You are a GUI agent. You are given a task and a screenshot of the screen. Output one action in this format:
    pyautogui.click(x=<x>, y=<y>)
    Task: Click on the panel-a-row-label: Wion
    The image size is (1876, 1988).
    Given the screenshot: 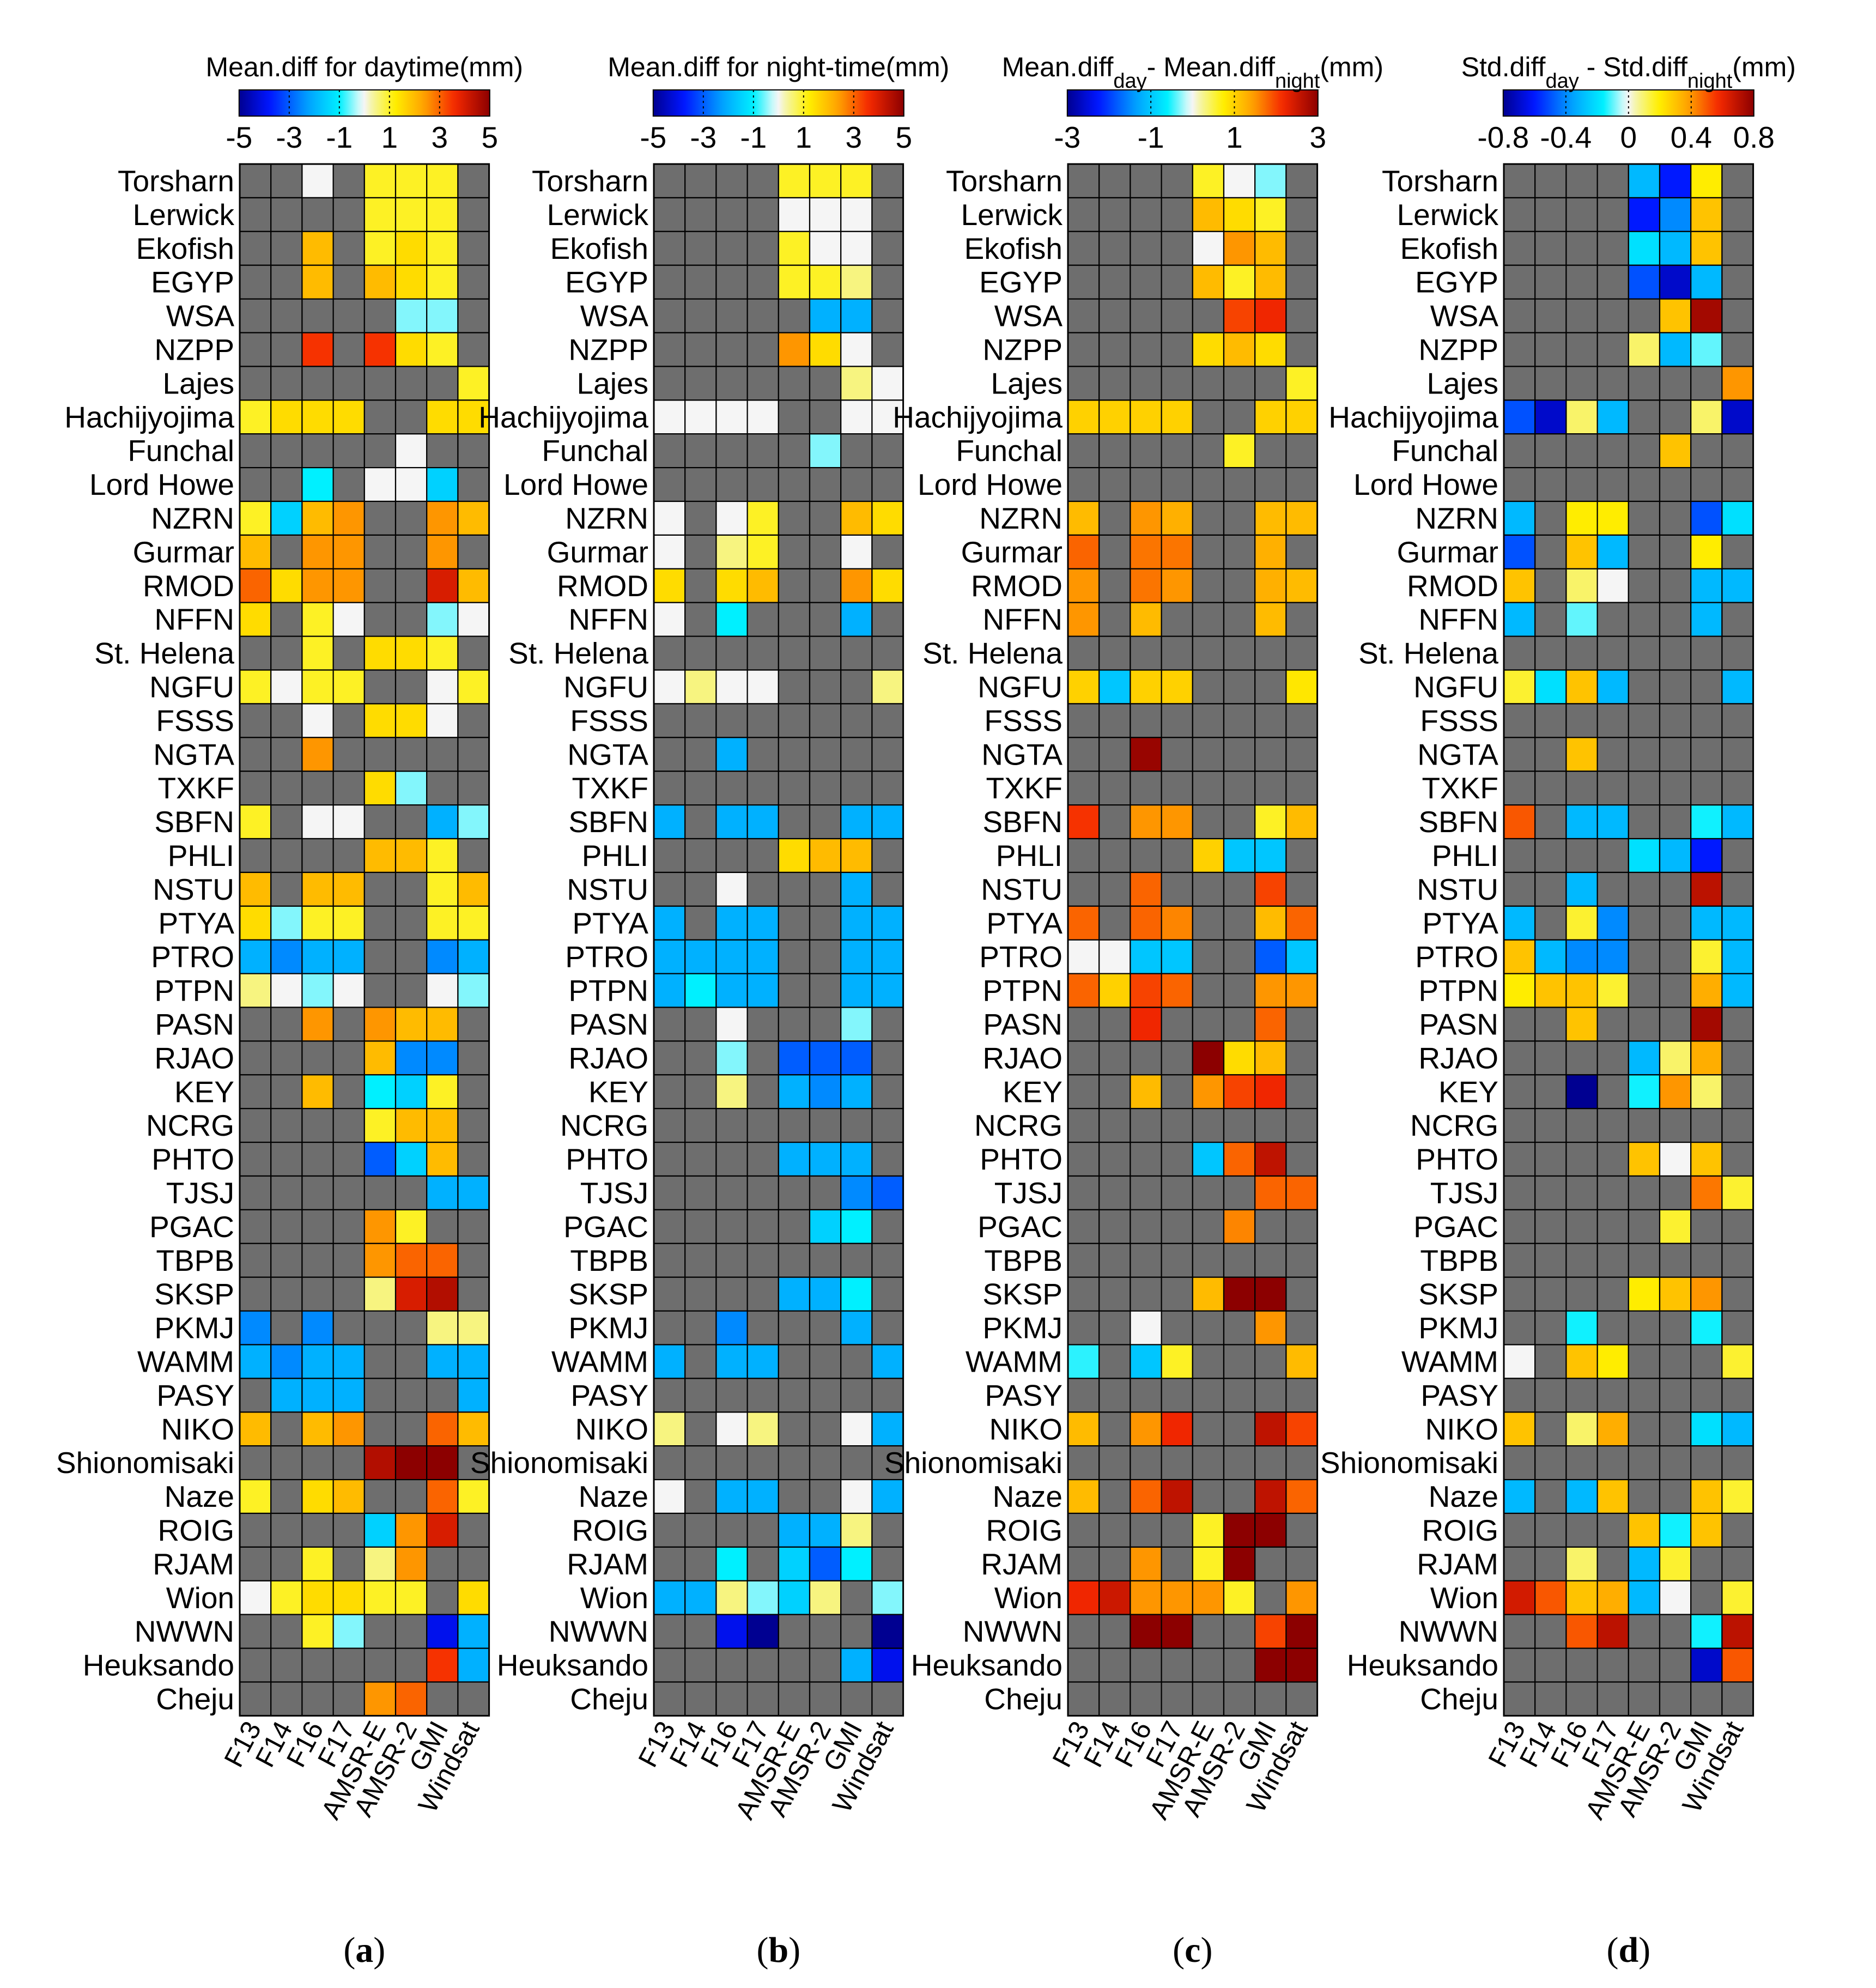 What is the action you would take?
    pyautogui.click(x=200, y=1598)
    